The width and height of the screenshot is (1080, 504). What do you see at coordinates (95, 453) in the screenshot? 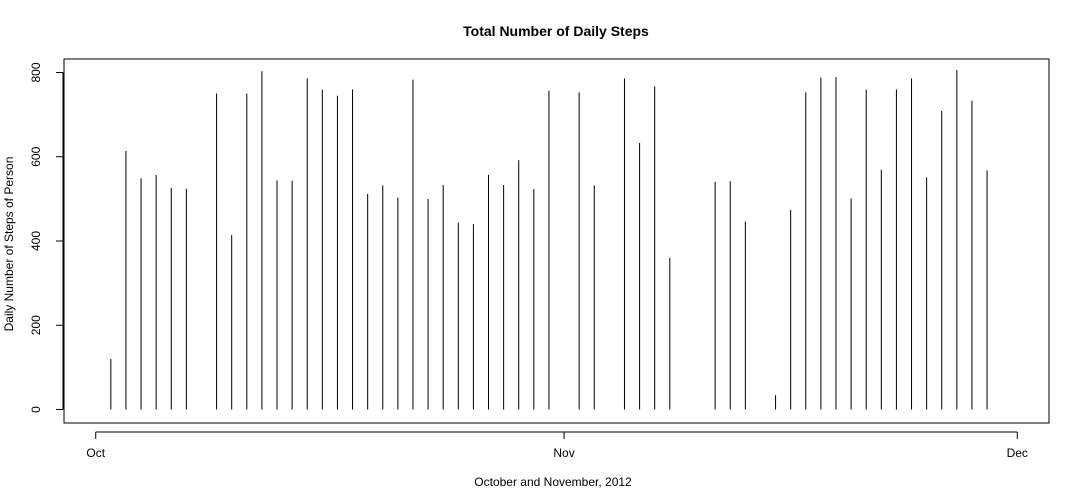
I see `x-tick-label: Oct` at bounding box center [95, 453].